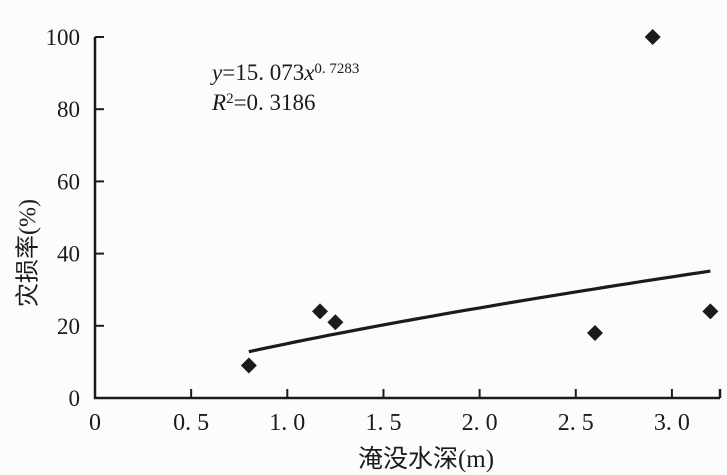 Image resolution: width=727 pixels, height=475 pixels. Describe the element at coordinates (230, 99) in the screenshot. I see `r-squared-sup: 2` at that location.